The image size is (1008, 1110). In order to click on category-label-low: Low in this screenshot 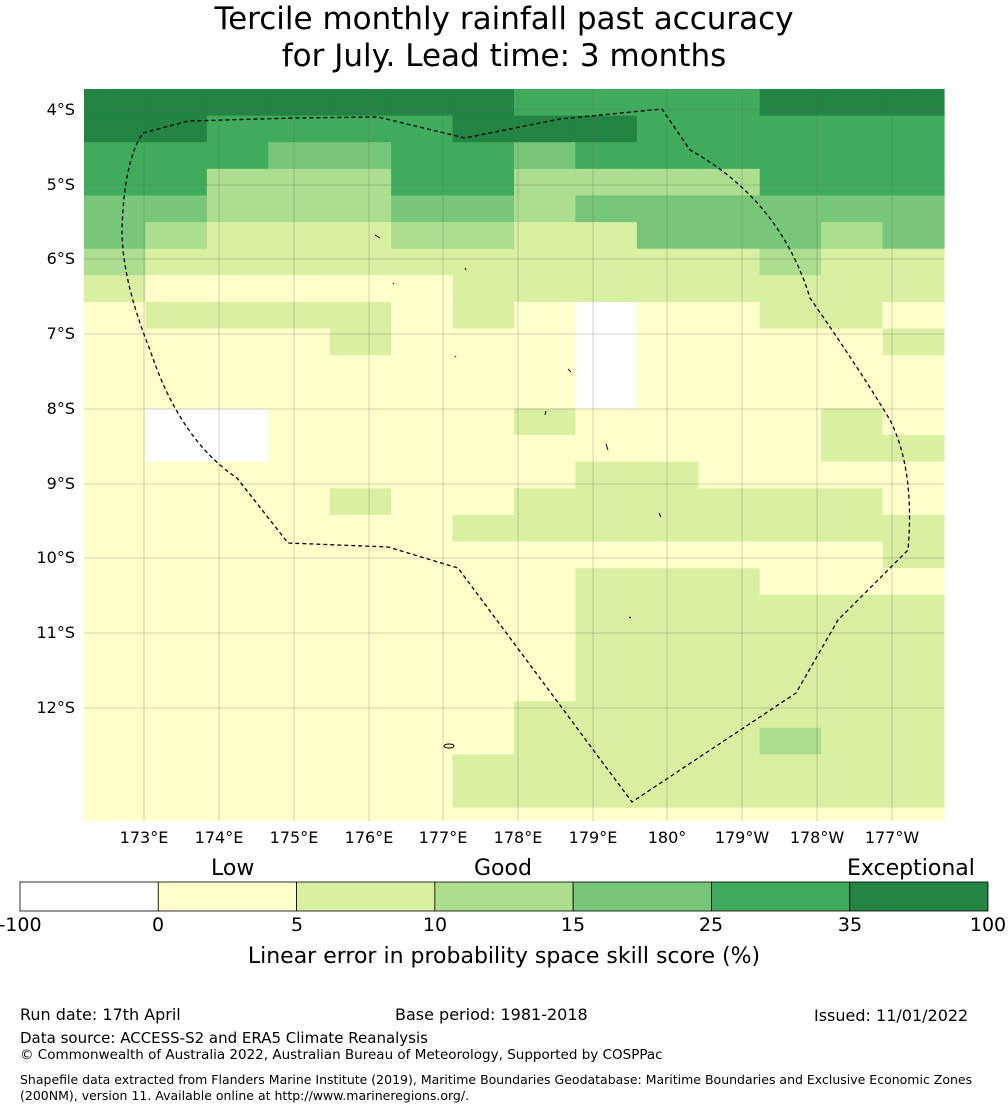, I will do `click(233, 868)`.